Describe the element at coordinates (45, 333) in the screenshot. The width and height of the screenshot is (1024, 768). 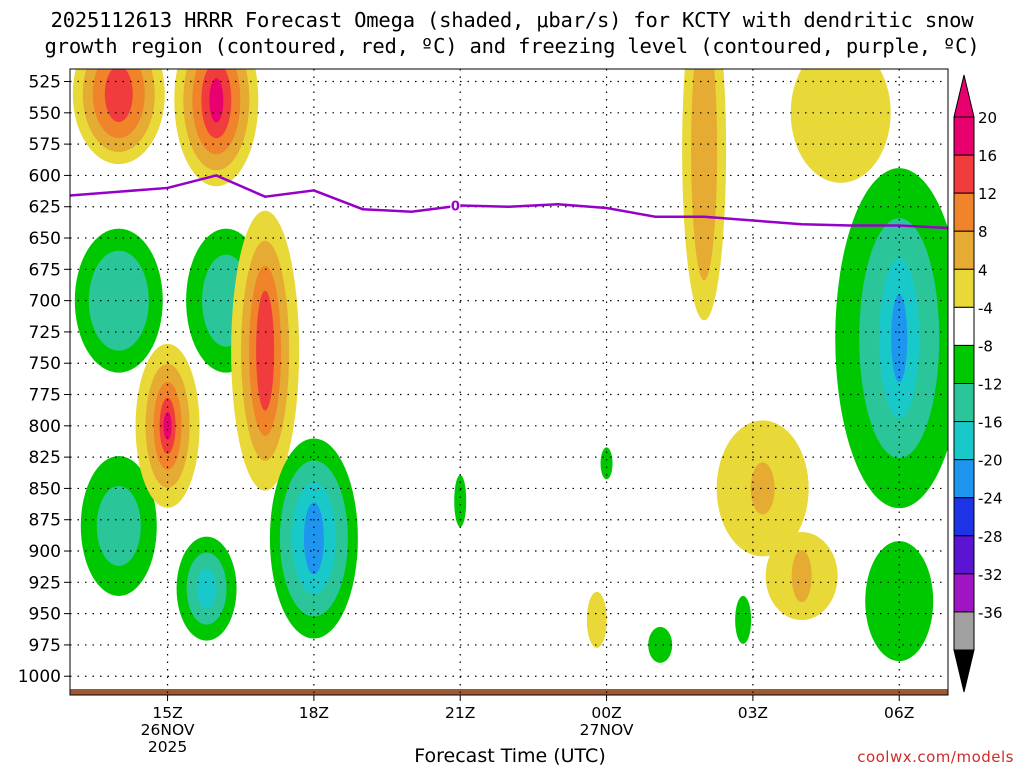
I see `y-tick-label-725: 725` at that location.